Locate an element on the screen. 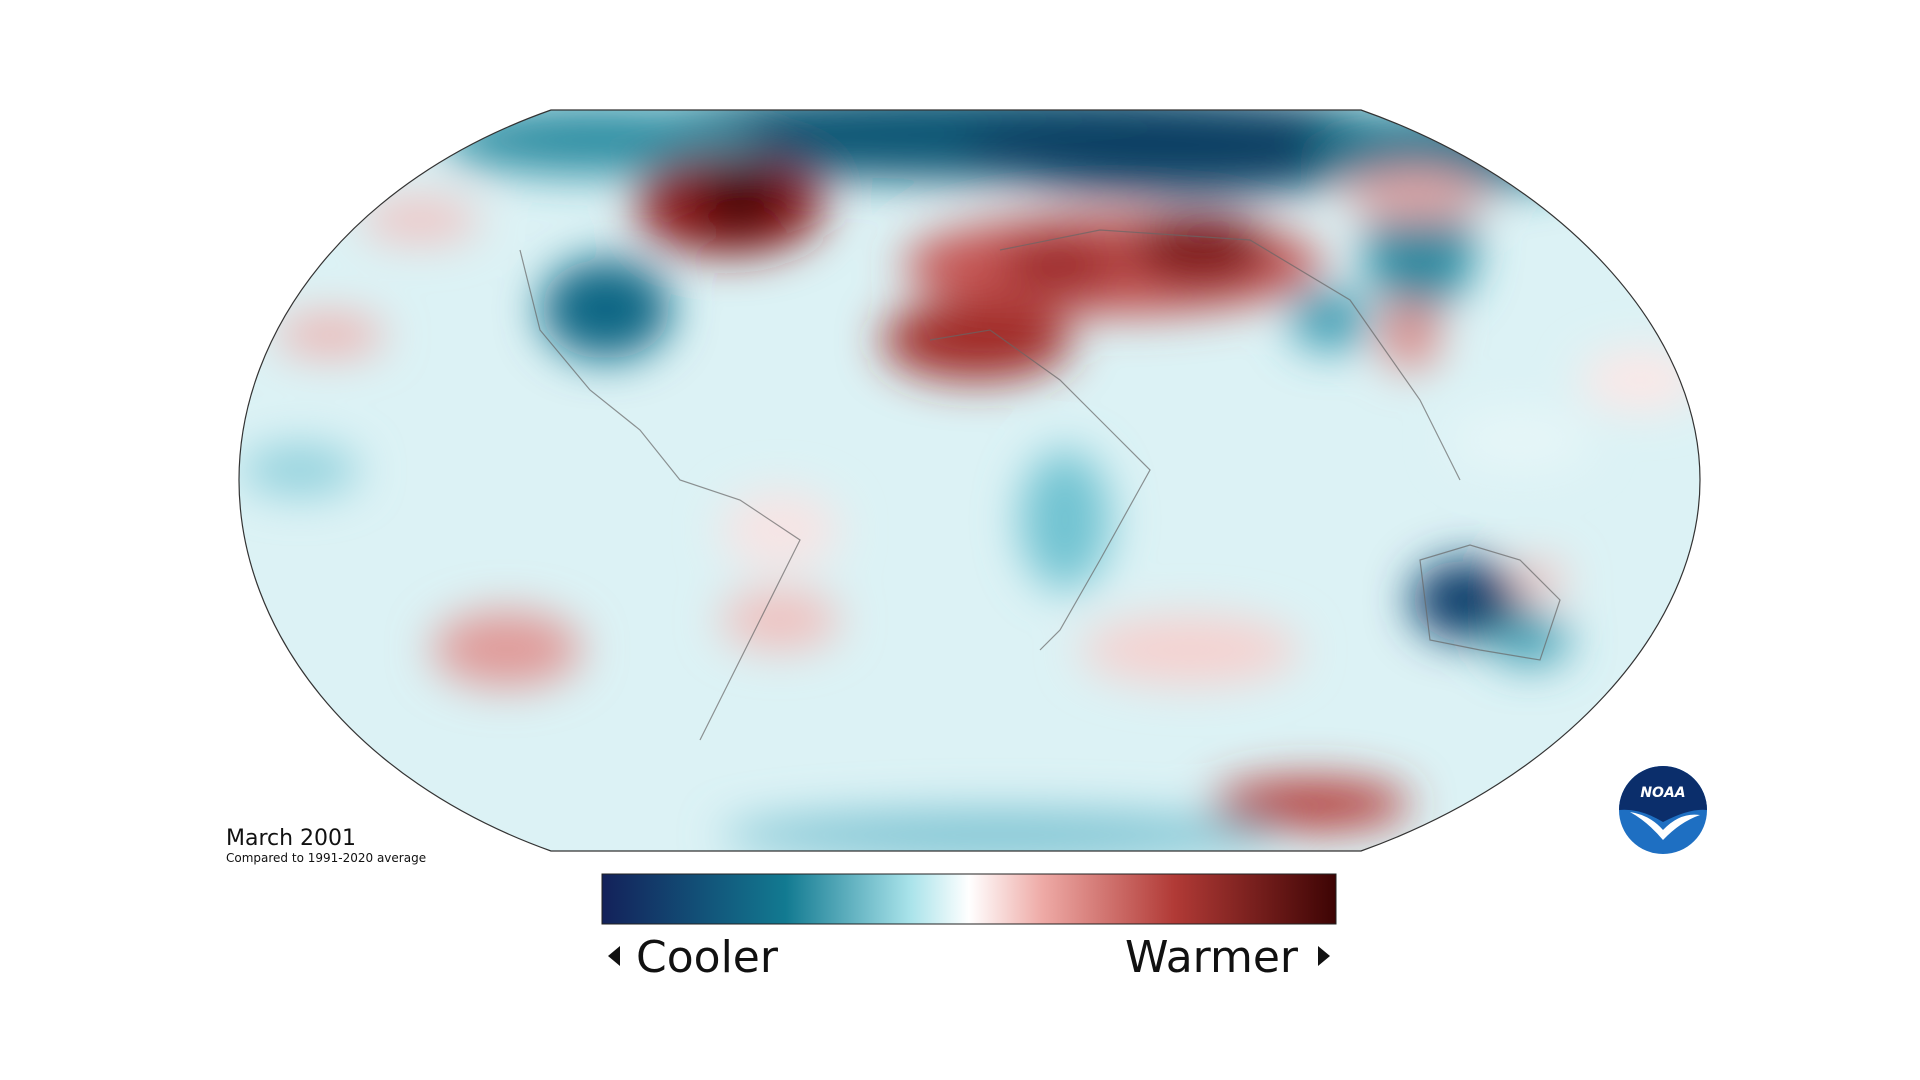 This screenshot has height=1080, width=1920. noaa-logo: NOAA is located at coordinates (1663, 810).